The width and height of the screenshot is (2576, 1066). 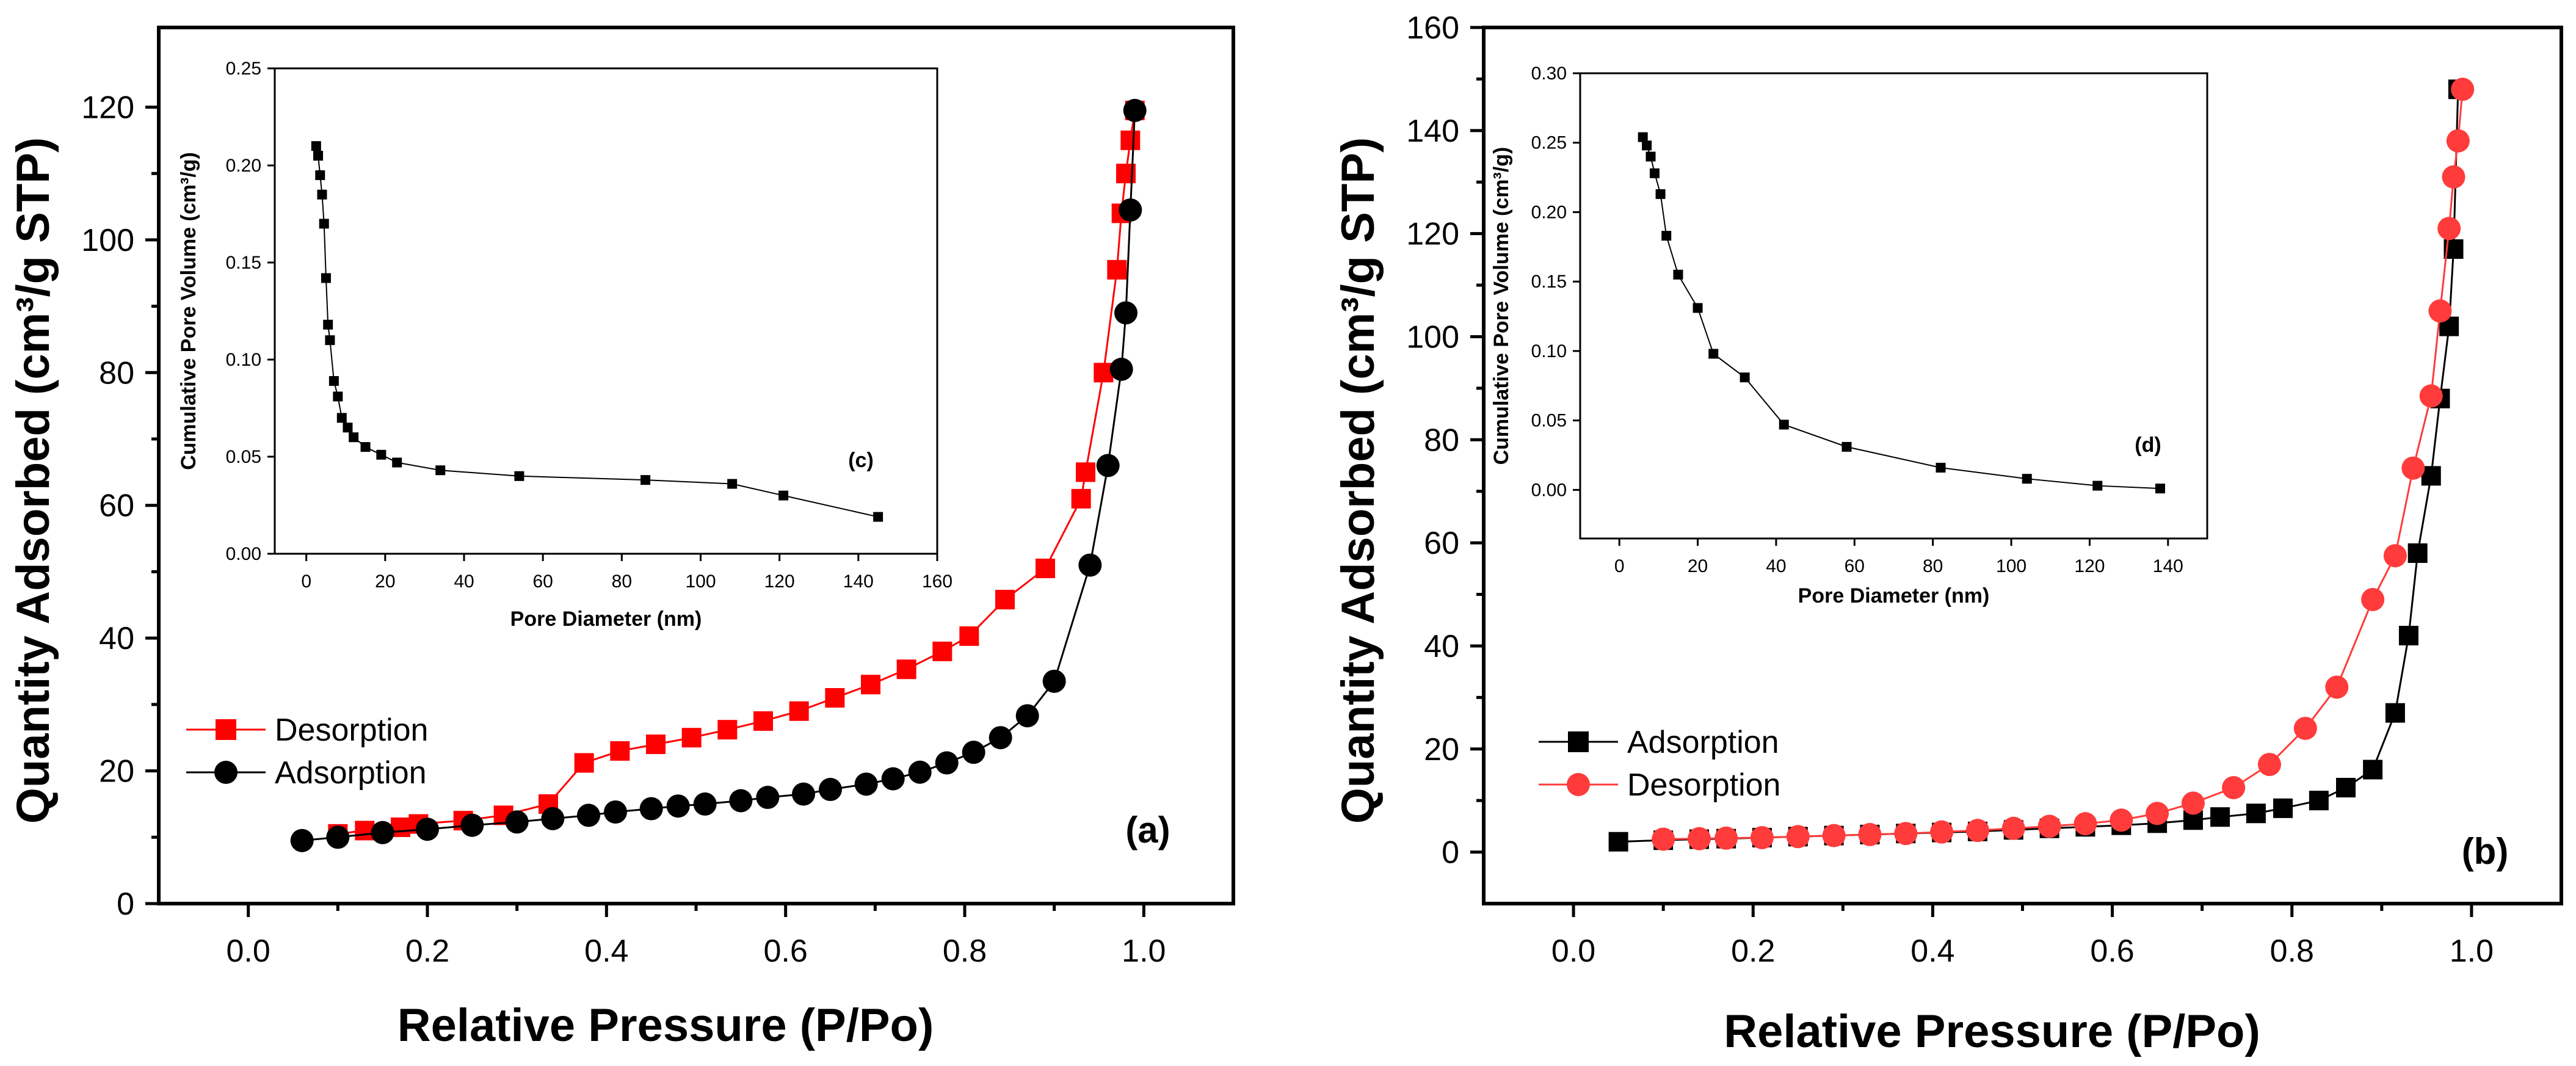 What do you see at coordinates (1776, 566) in the screenshot?
I see `x-tick-label: 40` at bounding box center [1776, 566].